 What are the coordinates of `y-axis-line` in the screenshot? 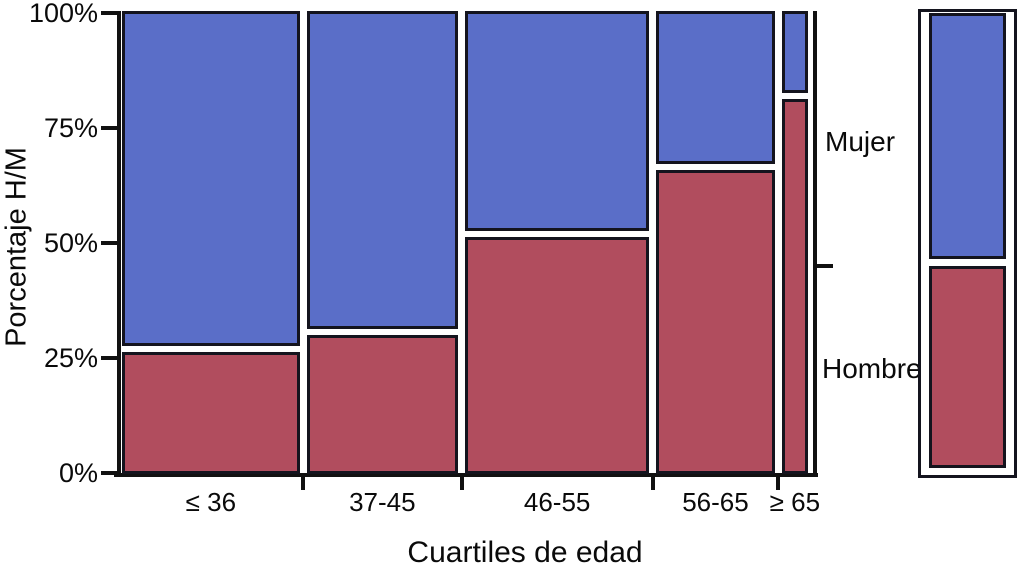 It's located at (119, 244).